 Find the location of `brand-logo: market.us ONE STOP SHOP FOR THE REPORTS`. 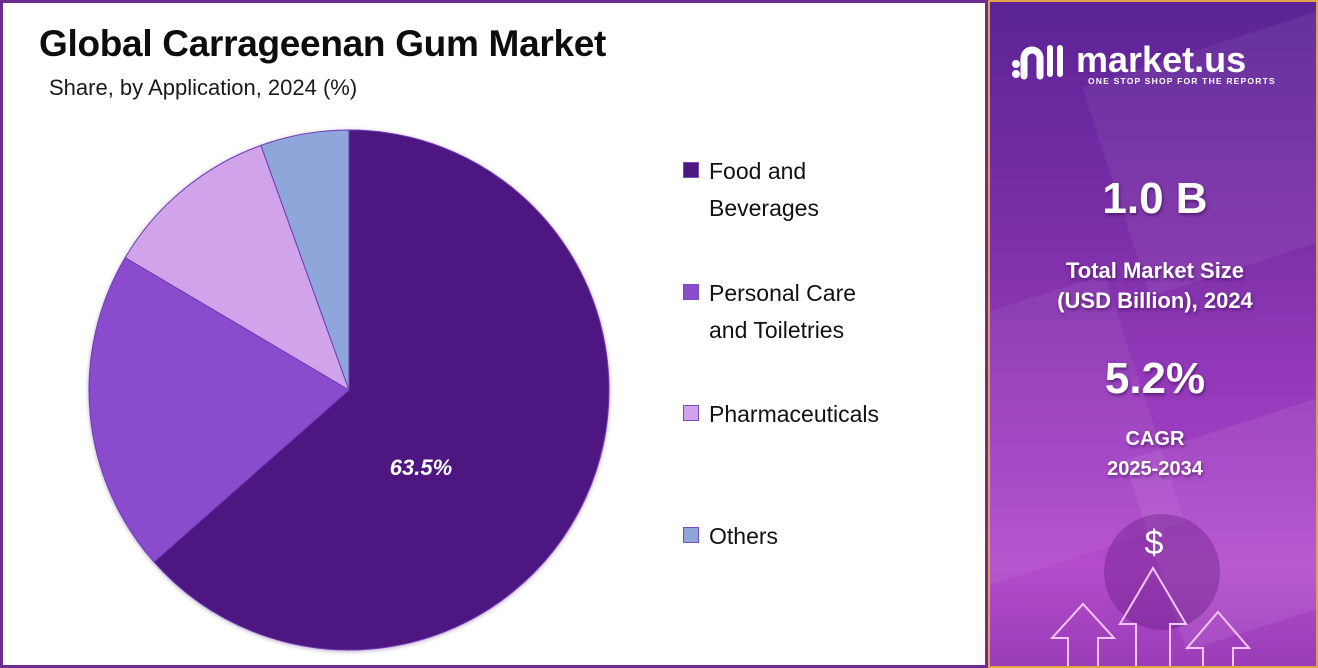

brand-logo: market.us ONE STOP SHOP FOR THE REPORTS is located at coordinates (1142, 62).